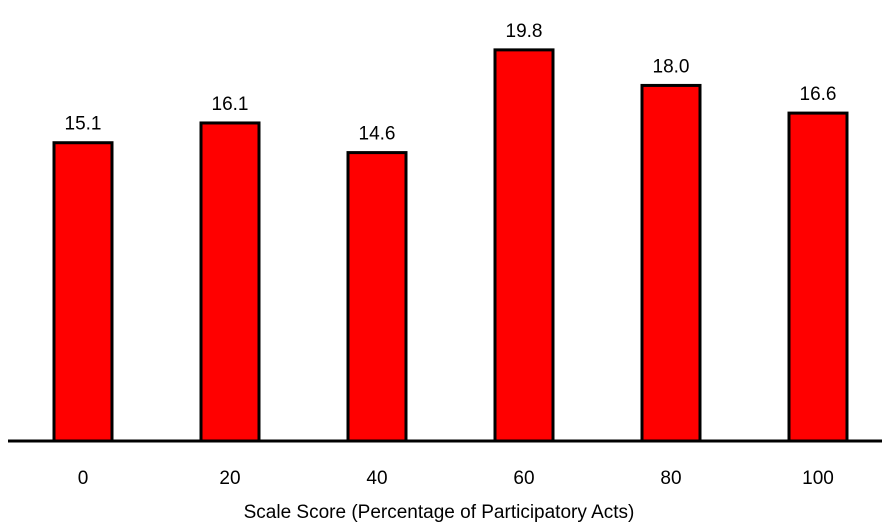 This screenshot has height=528, width=882. What do you see at coordinates (670, 478) in the screenshot?
I see `x-tick-label-80: 80` at bounding box center [670, 478].